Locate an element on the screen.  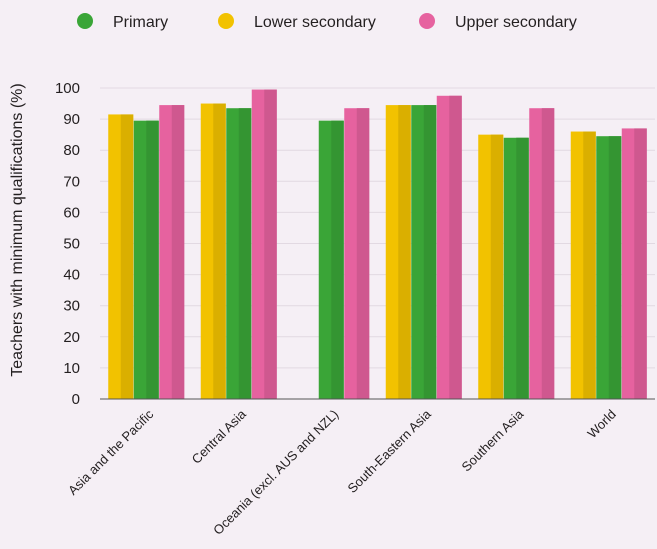
y-tick-label: 10 is located at coordinates (71, 368).